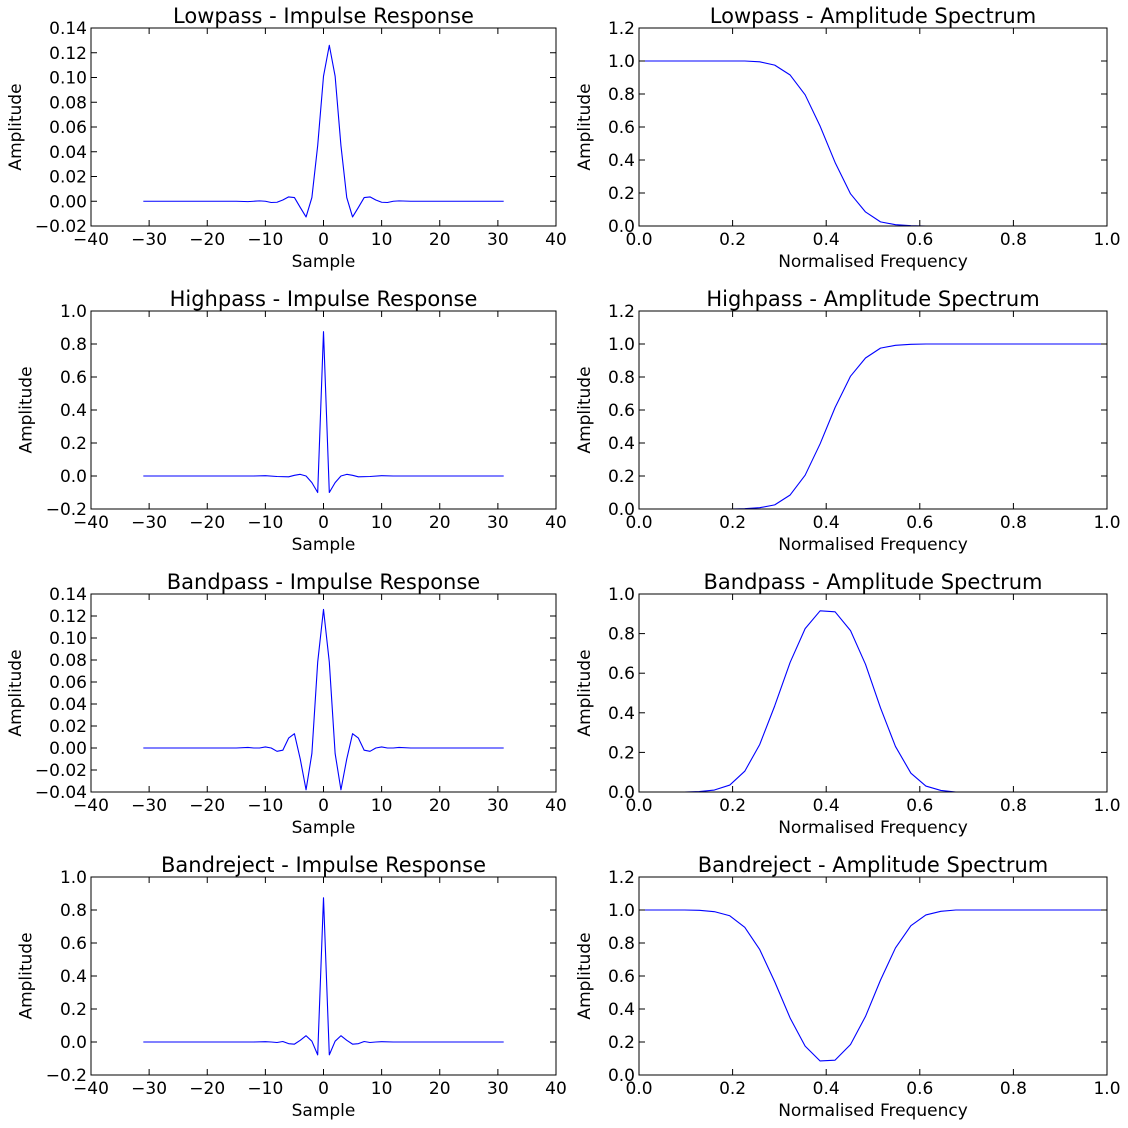 The height and width of the screenshot is (1128, 1128). What do you see at coordinates (324, 545) in the screenshot?
I see `x-axis-label: Sample` at bounding box center [324, 545].